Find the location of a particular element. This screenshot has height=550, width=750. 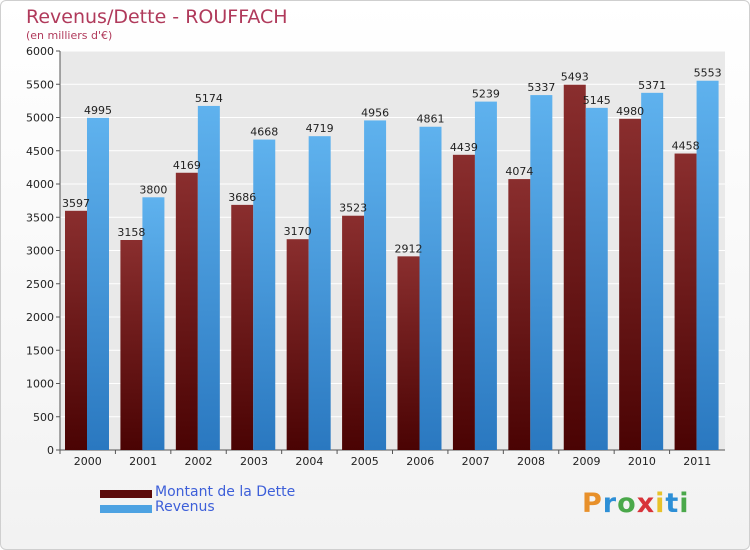

x-tick-label: 2000 is located at coordinates (88, 461).